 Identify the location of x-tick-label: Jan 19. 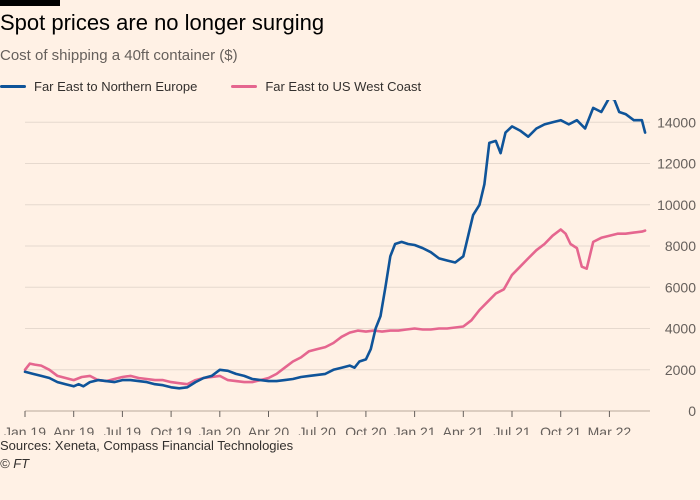
(25, 429).